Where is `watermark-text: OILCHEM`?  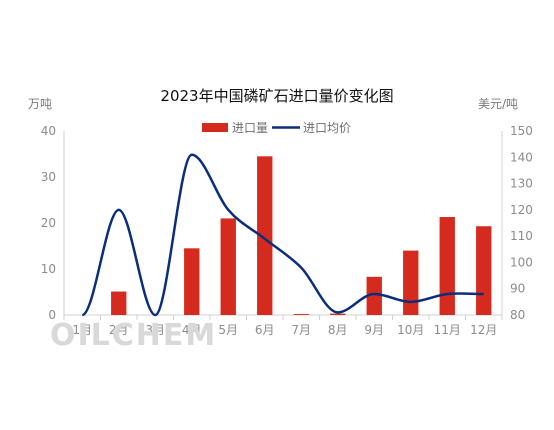 watermark-text: OILCHEM is located at coordinates (133, 335).